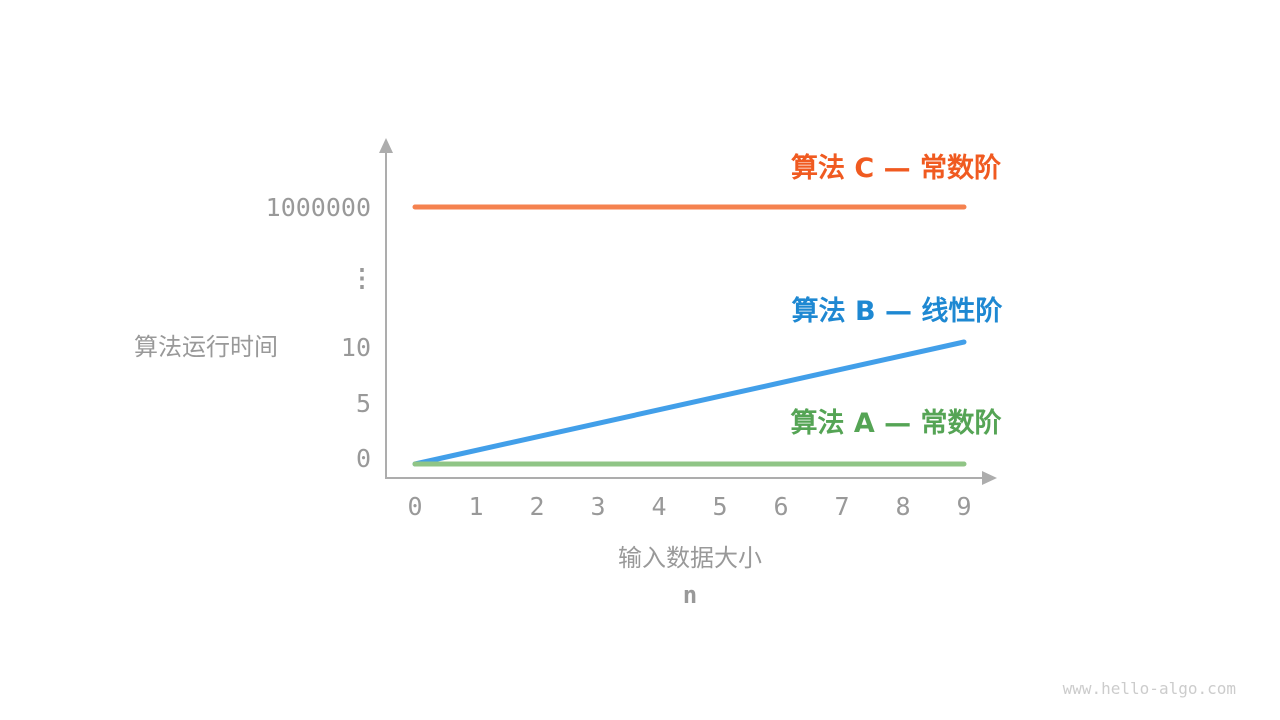 The image size is (1280, 720). What do you see at coordinates (206, 347) in the screenshot?
I see `y-axis-title: 算法运行时间` at bounding box center [206, 347].